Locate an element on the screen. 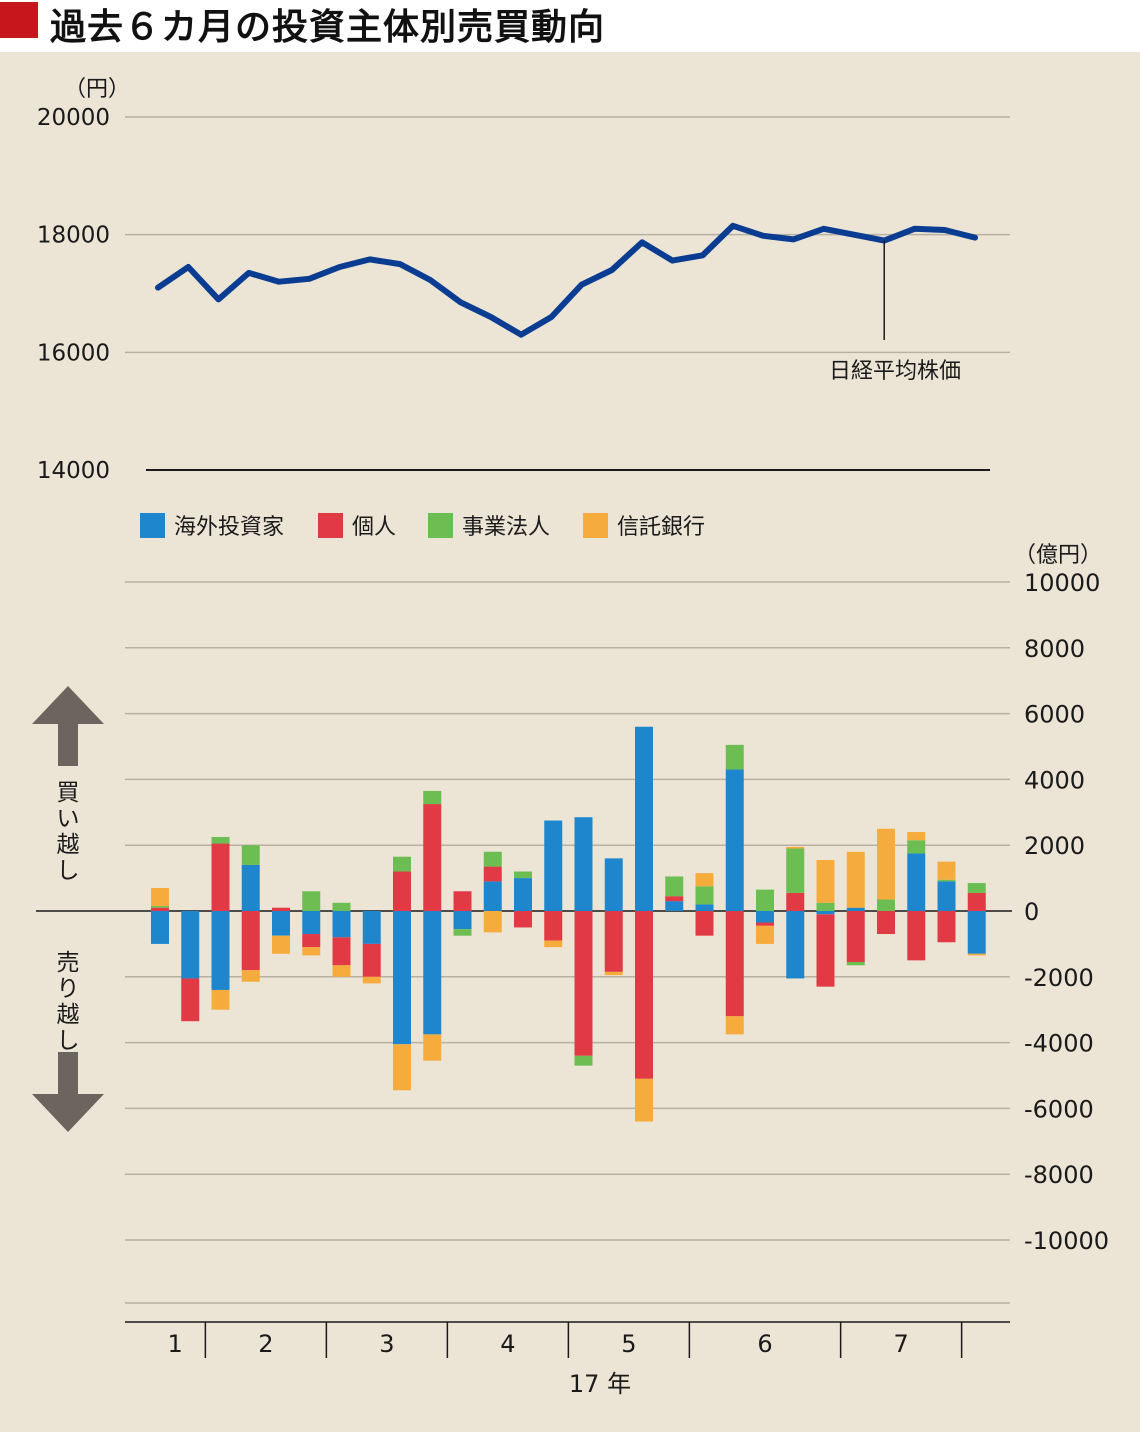 The width and height of the screenshot is (1140, 1432). line-y-tick-label: 18000 is located at coordinates (73, 236).